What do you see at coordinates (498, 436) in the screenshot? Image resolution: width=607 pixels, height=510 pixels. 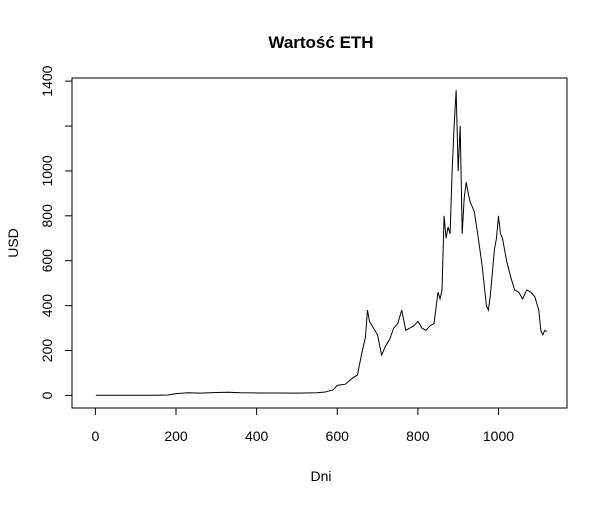 I see `x-tick-label: 1000` at bounding box center [498, 436].